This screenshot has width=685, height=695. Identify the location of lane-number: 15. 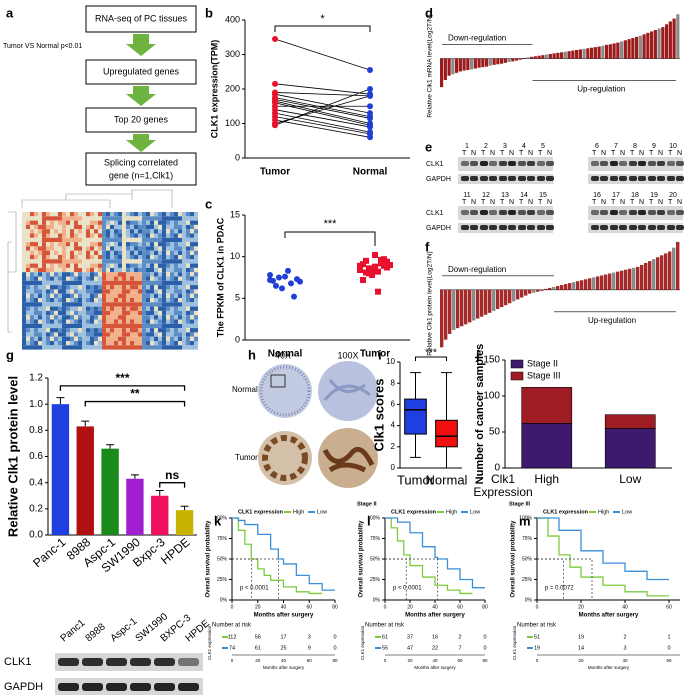
(543, 195).